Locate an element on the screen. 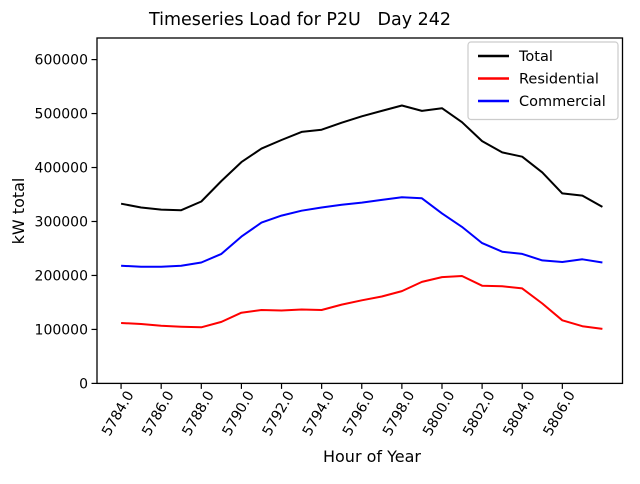  x-axis-label: Hour of Year is located at coordinates (372, 456).